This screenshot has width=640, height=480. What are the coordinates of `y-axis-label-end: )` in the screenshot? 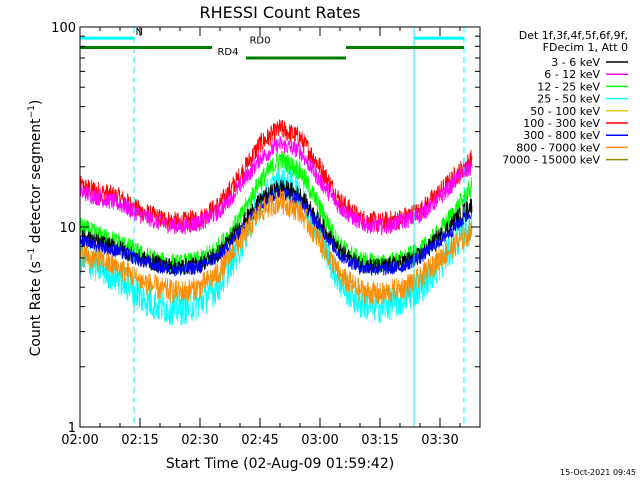 It's located at (36, 102).